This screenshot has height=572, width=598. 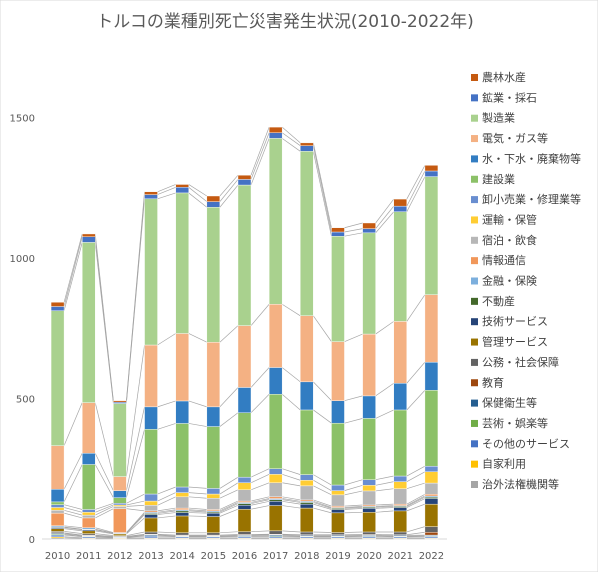 What do you see at coordinates (57, 556) in the screenshot?
I see `x-tick-label: 2010` at bounding box center [57, 556].